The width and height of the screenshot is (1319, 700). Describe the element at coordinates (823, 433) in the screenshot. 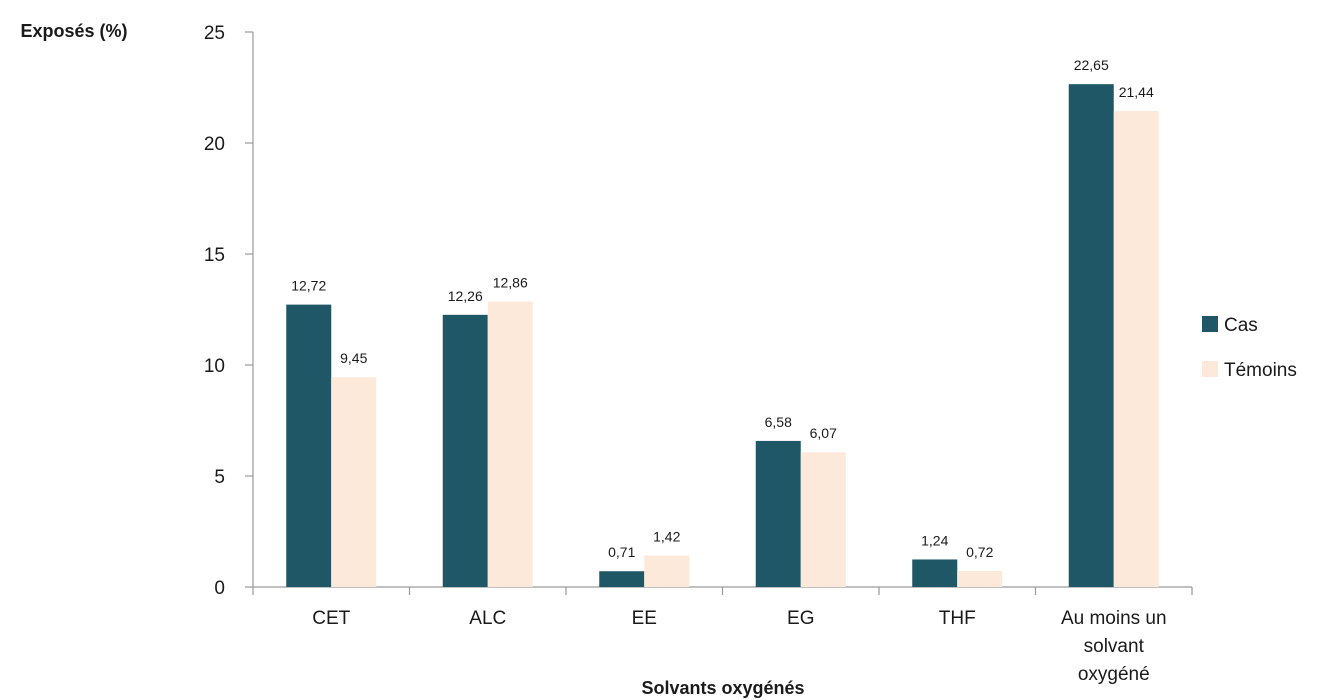

I see `data-label: 6,07` at that location.